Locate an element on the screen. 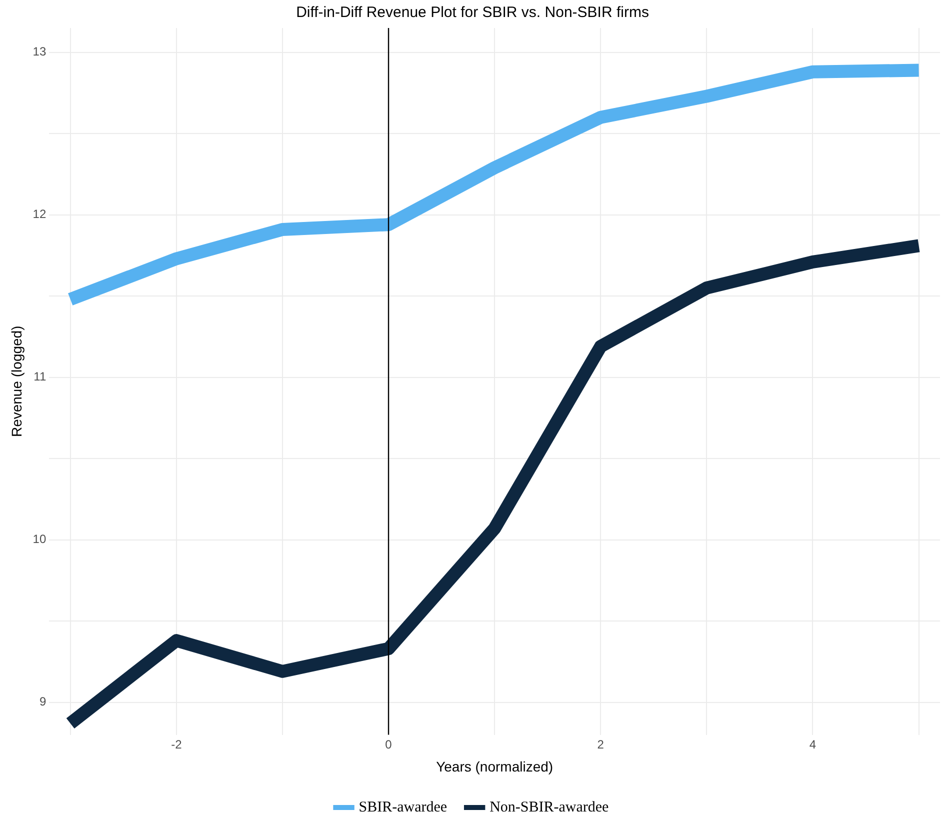 The height and width of the screenshot is (835, 948). x-axis-title: Years (normalized) is located at coordinates (495, 766).